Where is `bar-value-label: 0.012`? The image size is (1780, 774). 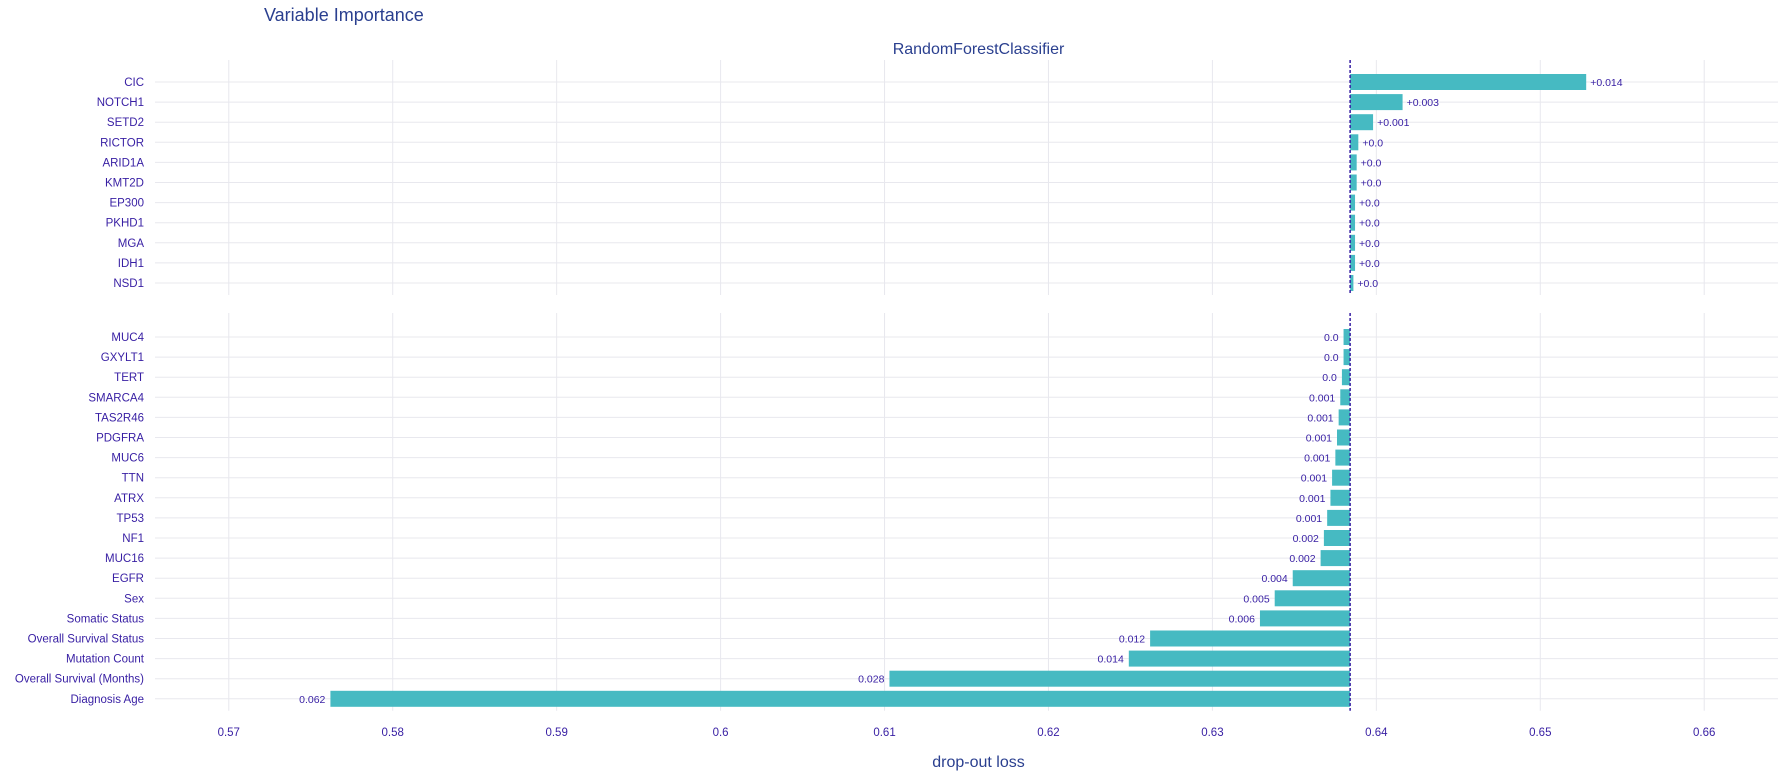 bar-value-label: 0.012 is located at coordinates (1132, 640).